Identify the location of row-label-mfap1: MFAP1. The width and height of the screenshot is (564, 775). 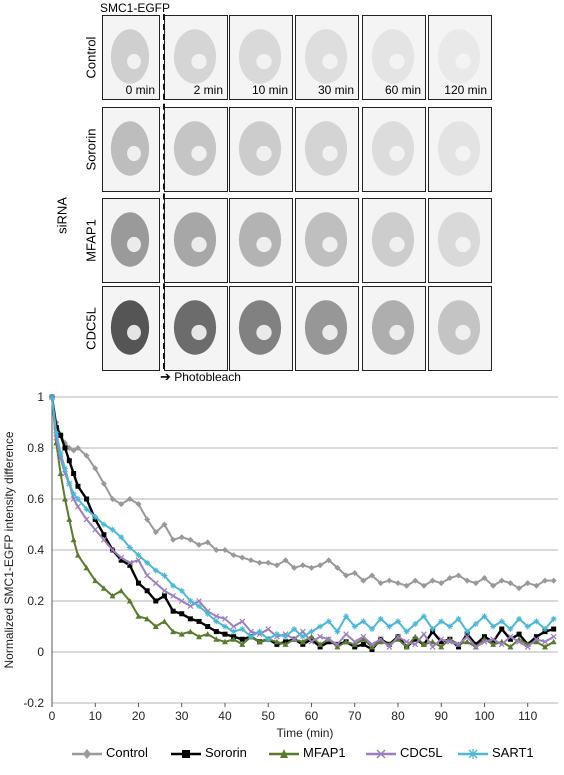
(91, 240).